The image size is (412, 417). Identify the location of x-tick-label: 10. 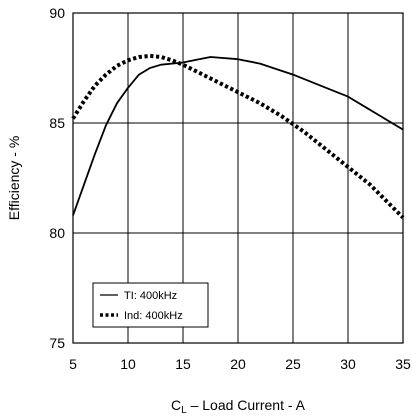
(128, 364).